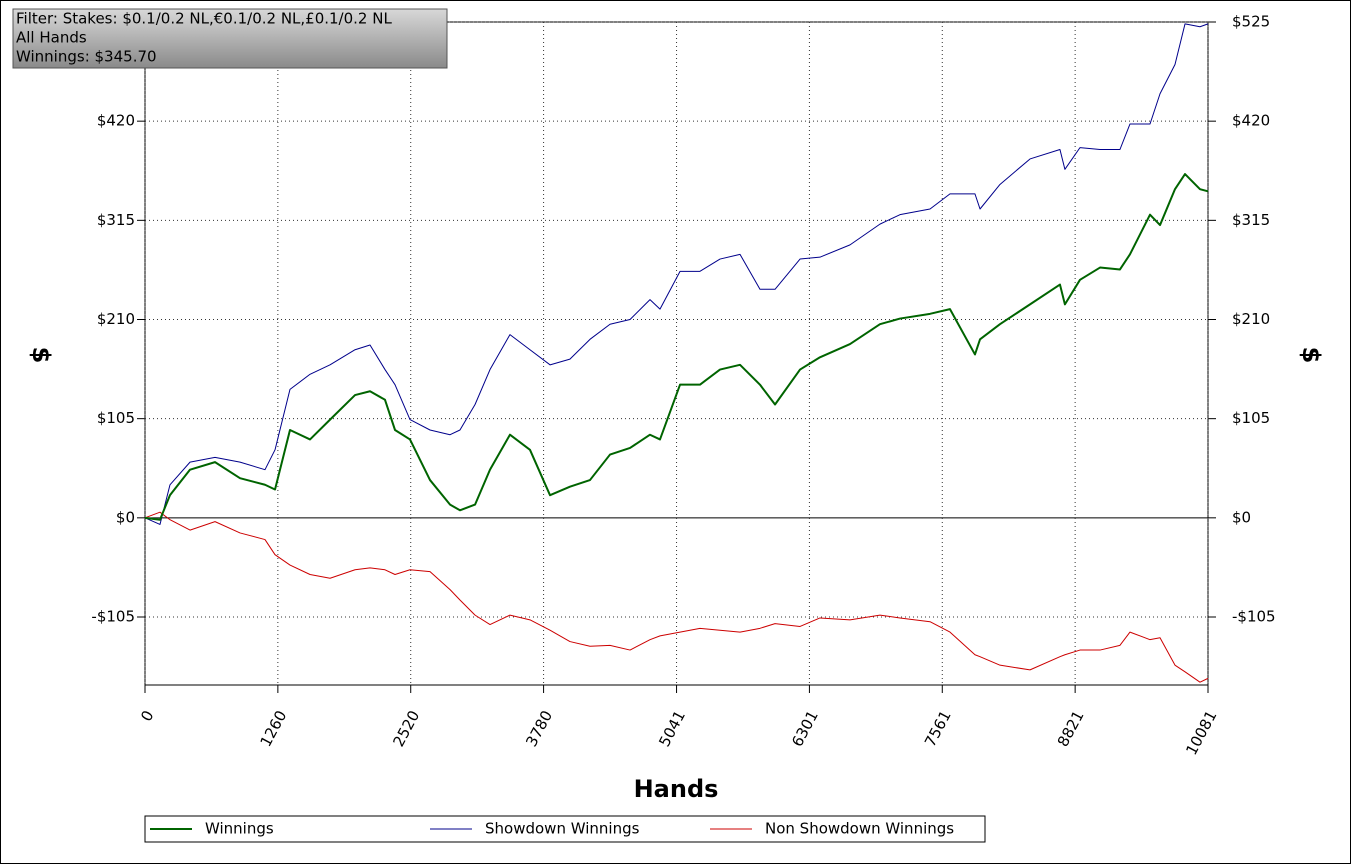 The image size is (1352, 865). I want to click on filter-box, so click(230, 38).